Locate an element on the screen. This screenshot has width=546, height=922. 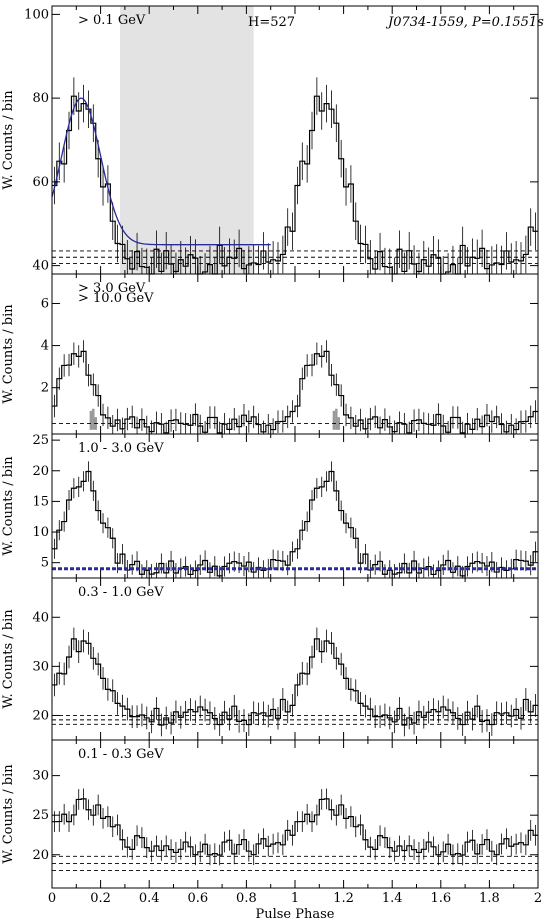
y-tick-label: 10 is located at coordinates (40, 532).